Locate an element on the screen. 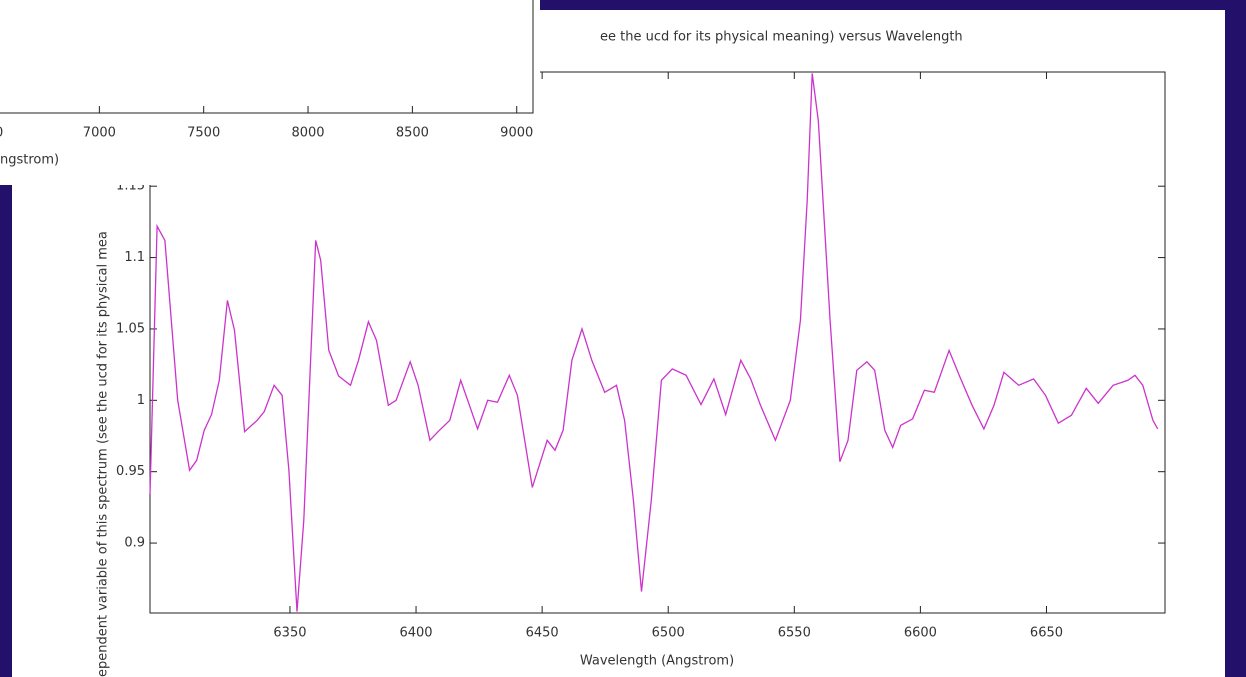 The image size is (1246, 677). x-tick-label: 8000 is located at coordinates (307, 133).